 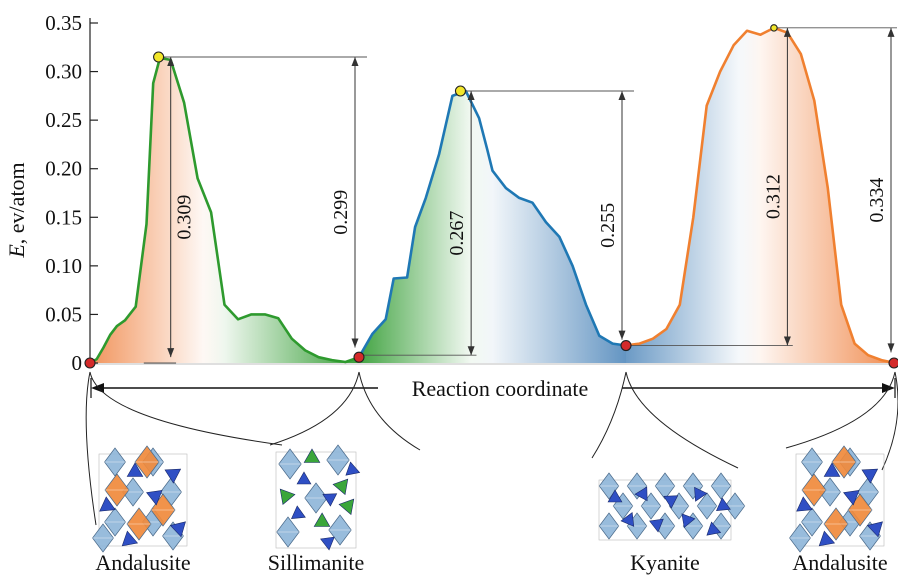 What do you see at coordinates (71, 193) in the screenshot?
I see `y-ticks: 0 0.05 0.10 0.15 0.20 0.25 0.30 0.35` at bounding box center [71, 193].